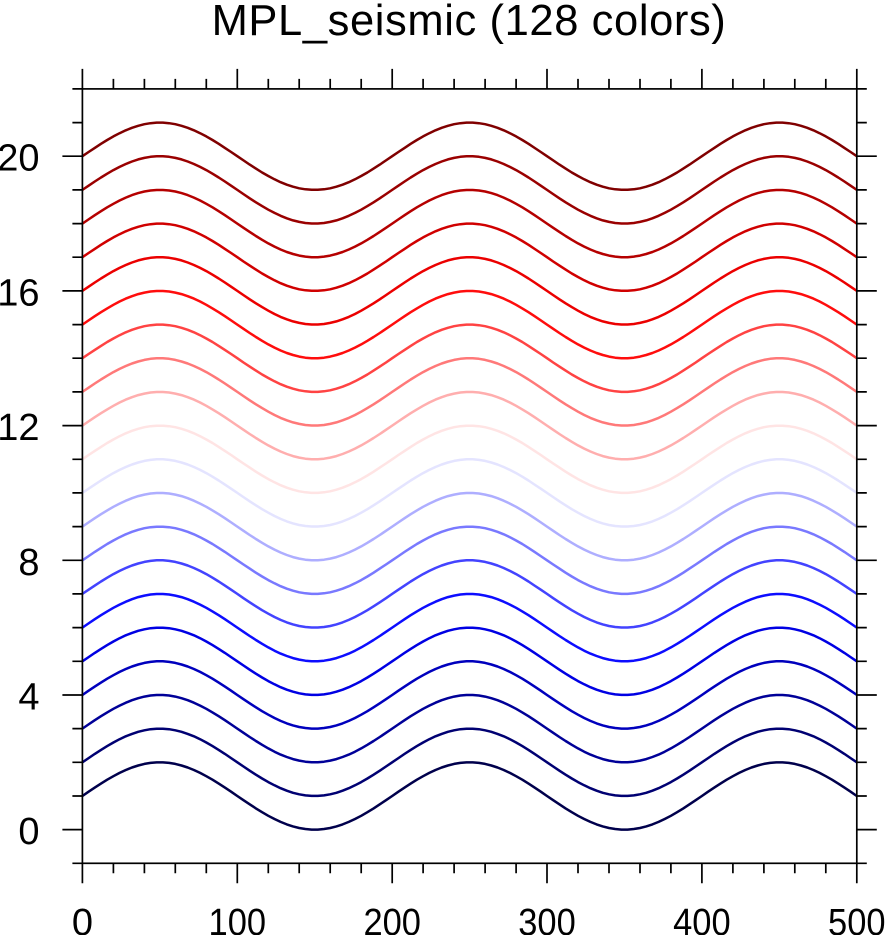  I want to click on svg-text: 20, so click(20, 159).